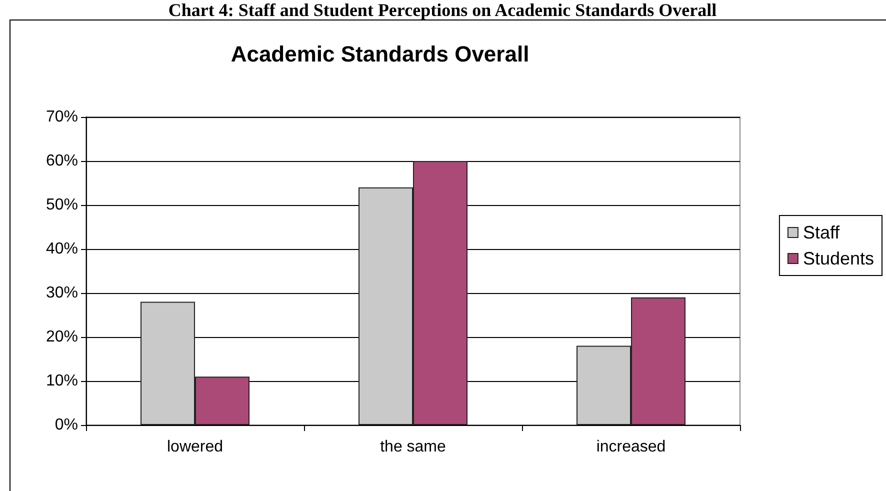 Image resolution: width=886 pixels, height=491 pixels. I want to click on y-tick-label: 60%, so click(62, 161).